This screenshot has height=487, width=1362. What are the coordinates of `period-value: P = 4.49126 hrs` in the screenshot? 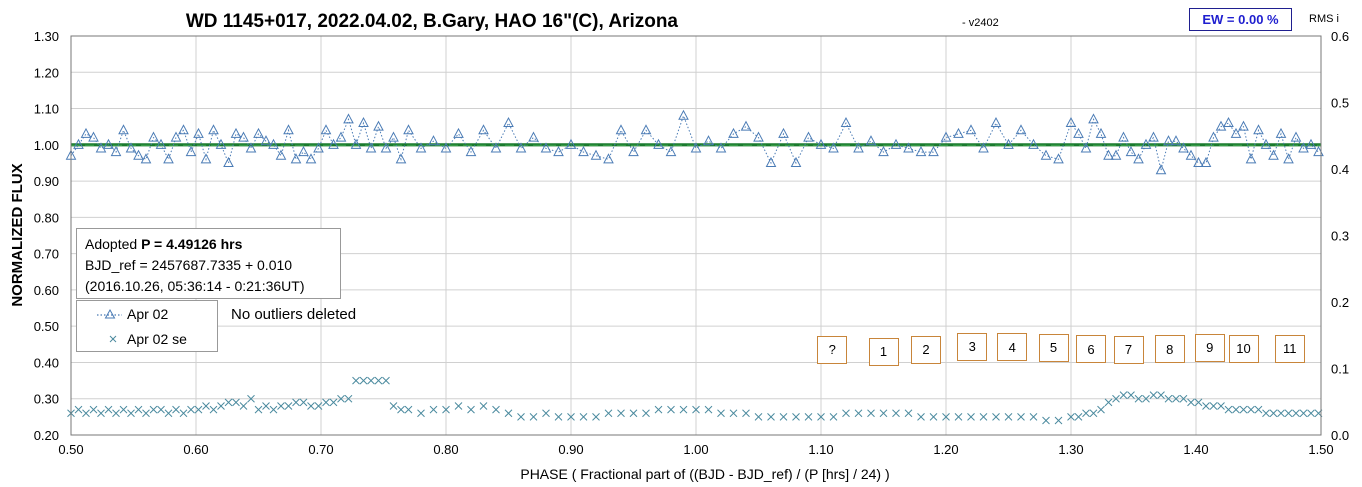 It's located at (192, 244).